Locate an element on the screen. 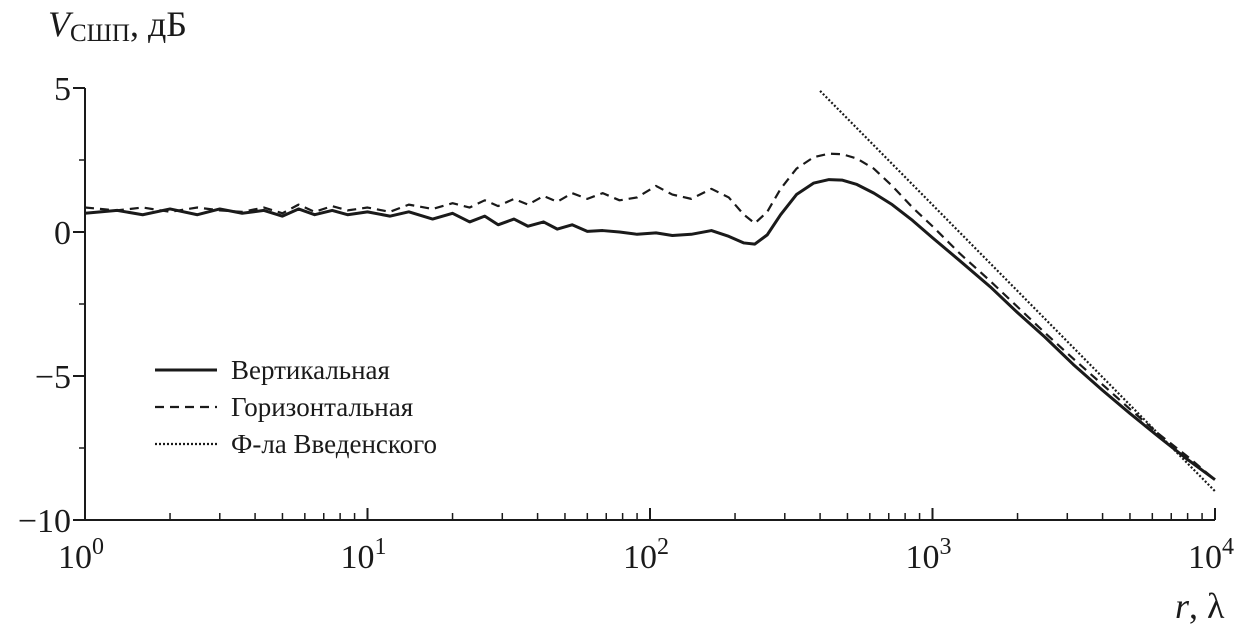 This screenshot has height=630, width=1243. y-tick-label: 0 is located at coordinates (62, 233).